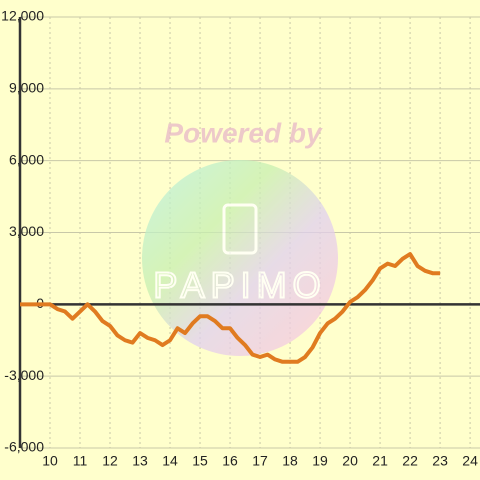 The image size is (480, 480). I want to click on watermark-text: Powered by, so click(243, 132).